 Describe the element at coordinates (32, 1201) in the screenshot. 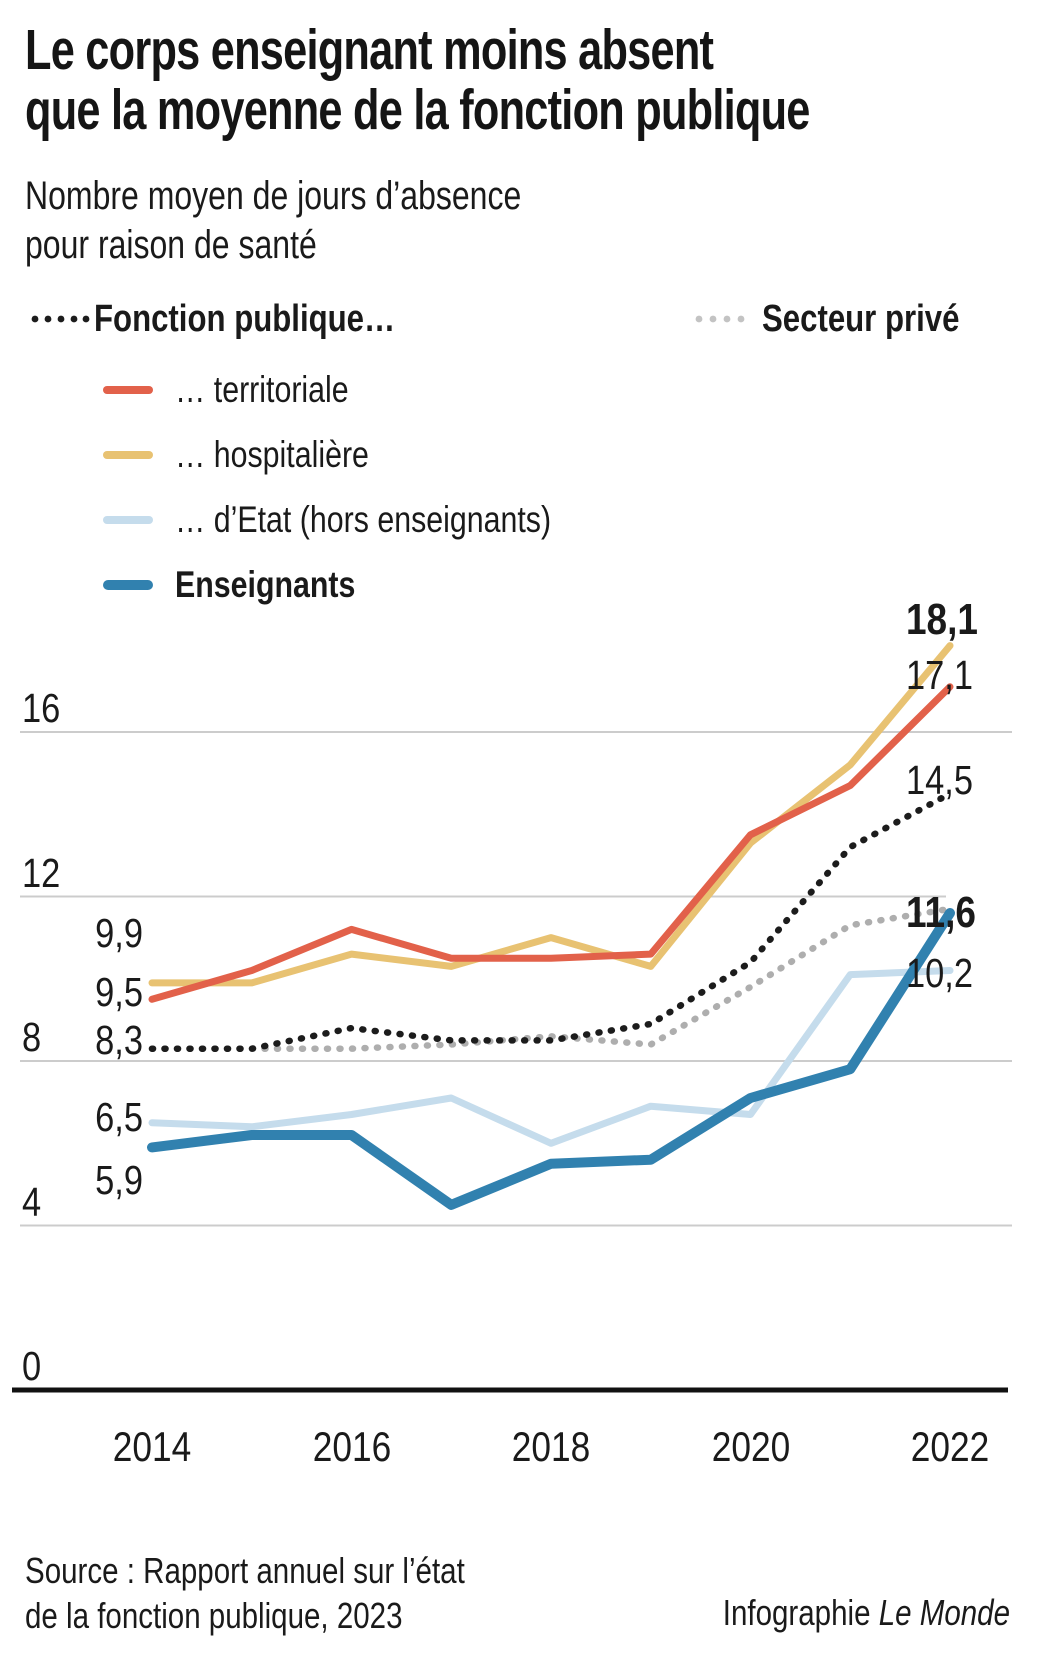

I see `y-tick-4: 4` at that location.